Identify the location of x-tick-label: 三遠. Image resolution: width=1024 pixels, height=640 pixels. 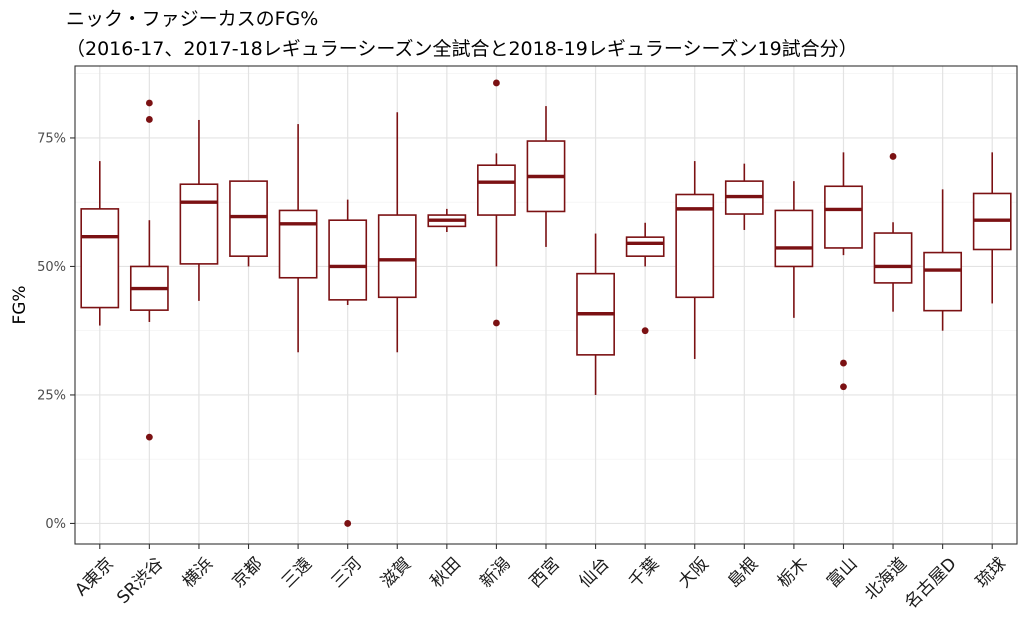
(297, 573).